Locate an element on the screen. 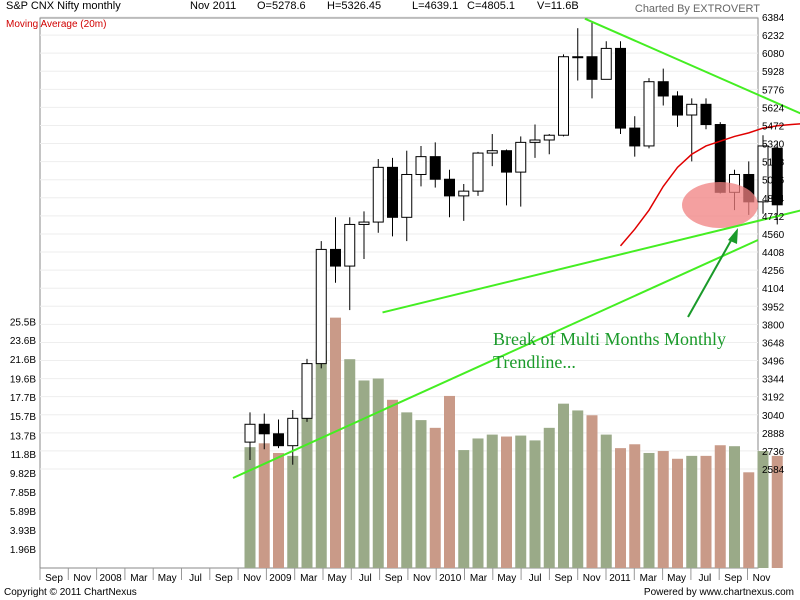 The height and width of the screenshot is (600, 800). x-axis-label: 2009 is located at coordinates (280, 578).